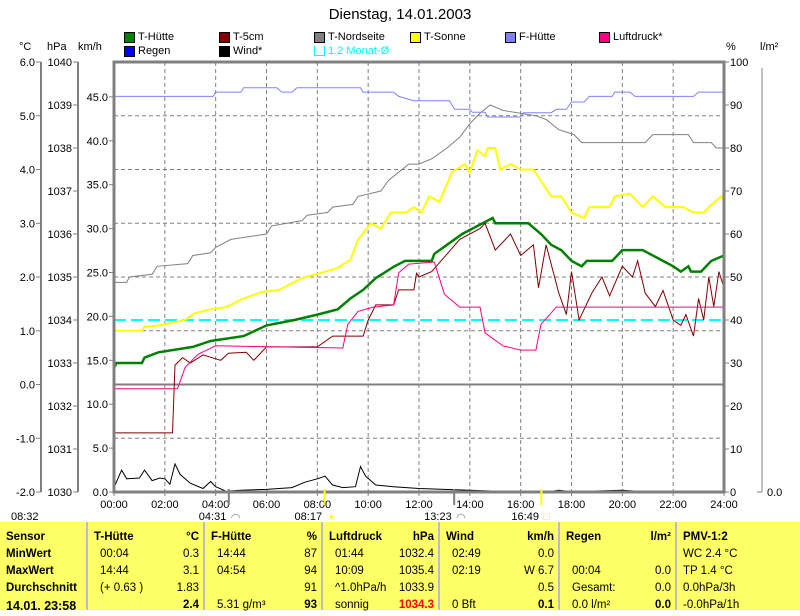  I want to click on table-cell: 2.4, so click(191, 605).